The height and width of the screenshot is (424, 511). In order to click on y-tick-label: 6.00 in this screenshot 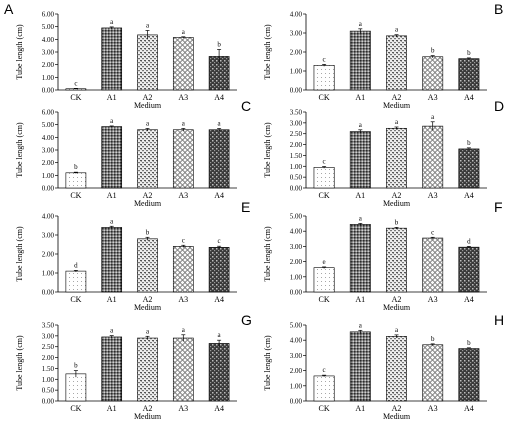, I will do `click(48, 15)`.